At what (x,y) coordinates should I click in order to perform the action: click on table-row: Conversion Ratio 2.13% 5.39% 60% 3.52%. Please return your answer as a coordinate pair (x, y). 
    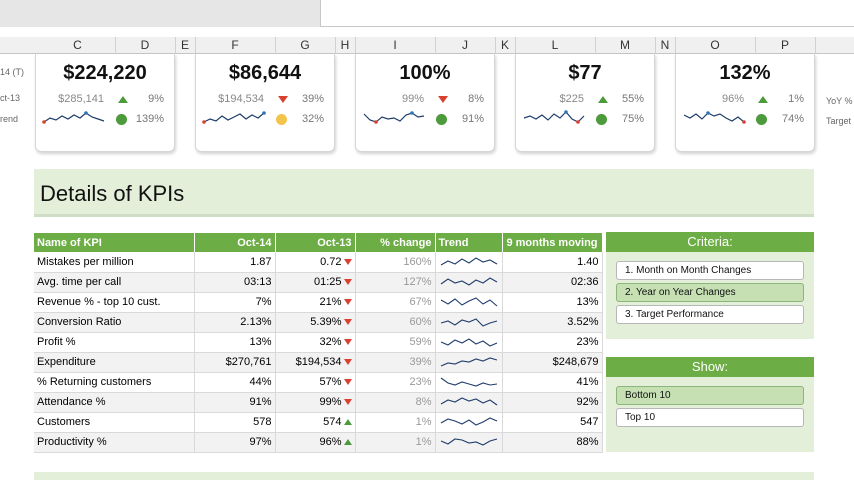
    Looking at the image, I should click on (318, 322).